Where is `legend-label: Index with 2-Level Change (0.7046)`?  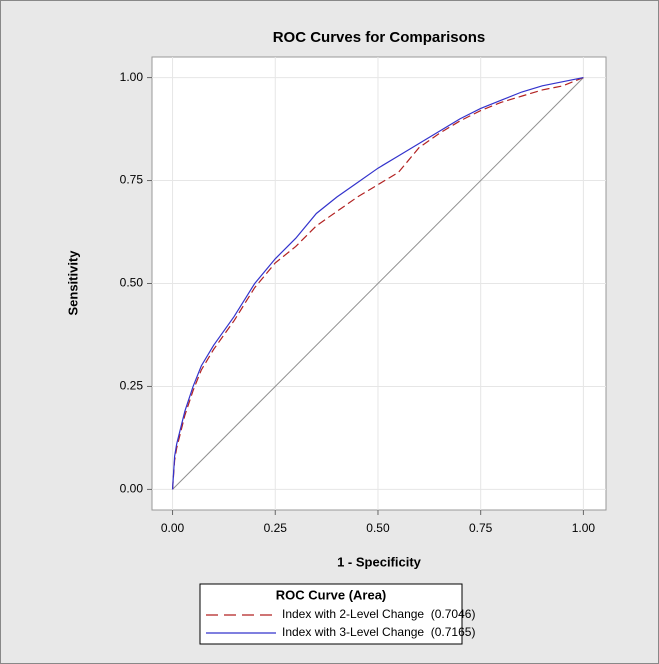
legend-label: Index with 2-Level Change (0.7046) is located at coordinates (378, 614).